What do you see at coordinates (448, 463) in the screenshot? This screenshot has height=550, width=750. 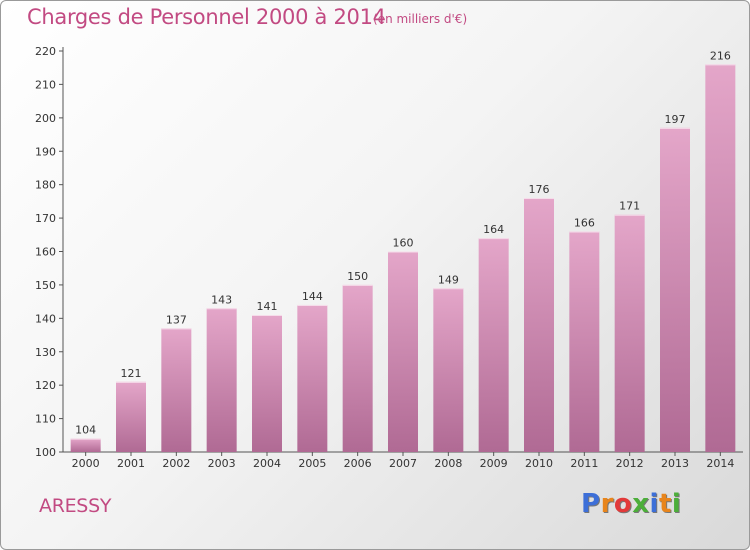 I see `x-tick-label: 2008` at bounding box center [448, 463].